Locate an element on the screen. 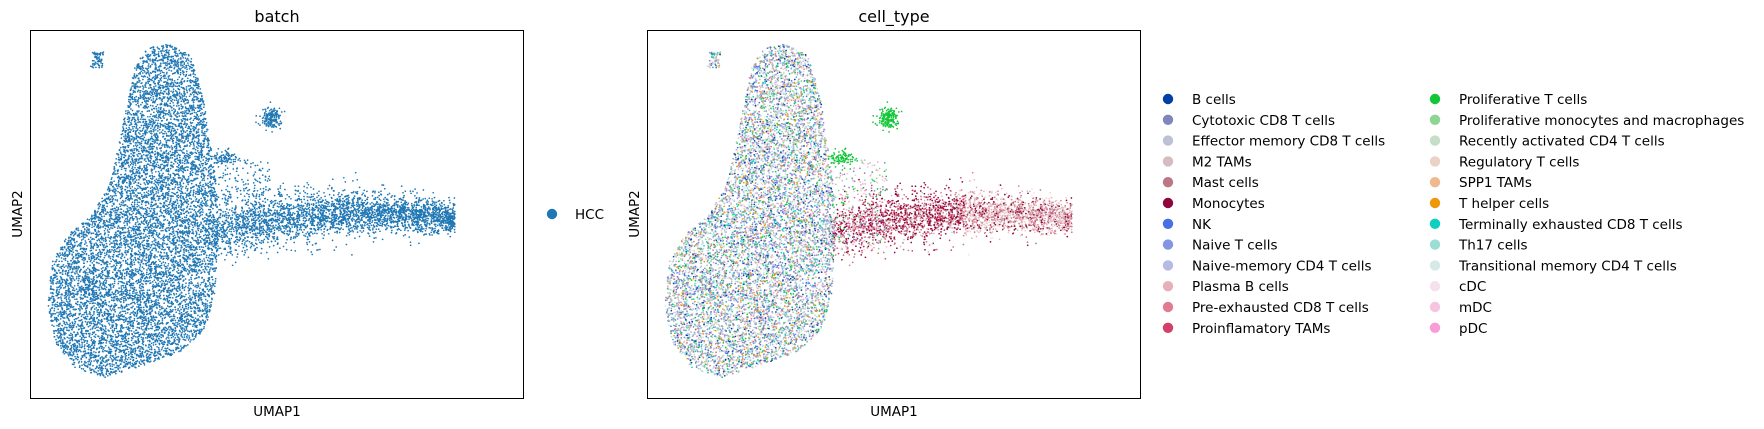 The width and height of the screenshot is (1764, 429). legend-label: M2 TAMs is located at coordinates (1222, 162).